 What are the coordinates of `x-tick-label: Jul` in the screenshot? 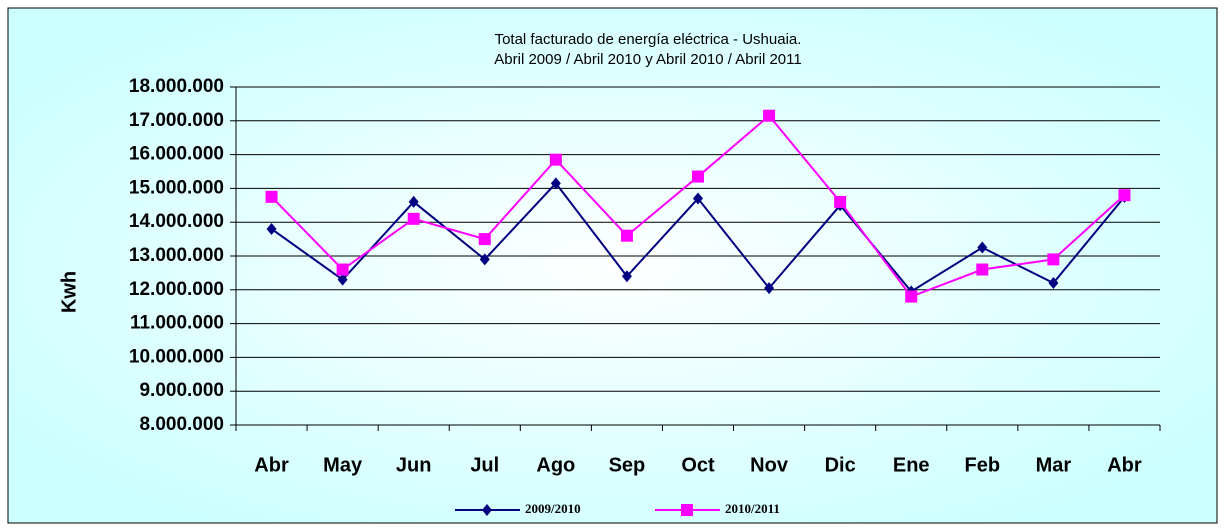 It's located at (484, 465).